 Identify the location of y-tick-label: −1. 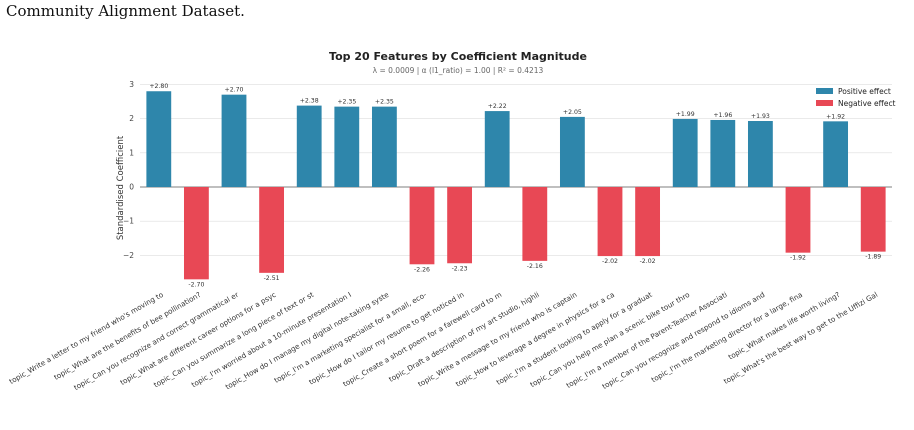
(128, 221).